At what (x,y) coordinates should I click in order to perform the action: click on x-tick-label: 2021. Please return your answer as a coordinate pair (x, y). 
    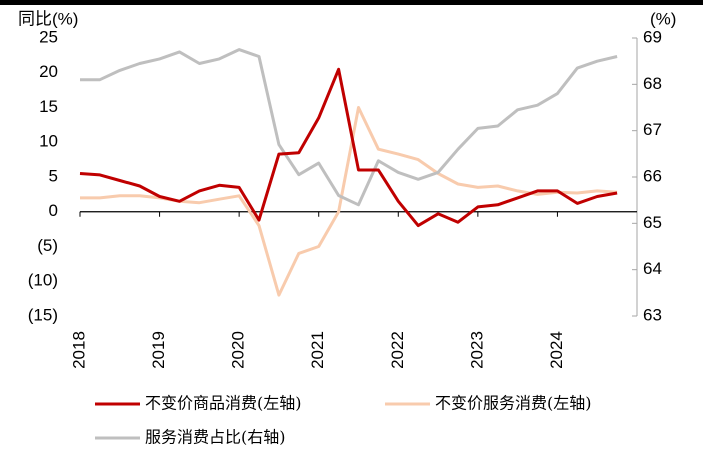
    Looking at the image, I should click on (317, 350).